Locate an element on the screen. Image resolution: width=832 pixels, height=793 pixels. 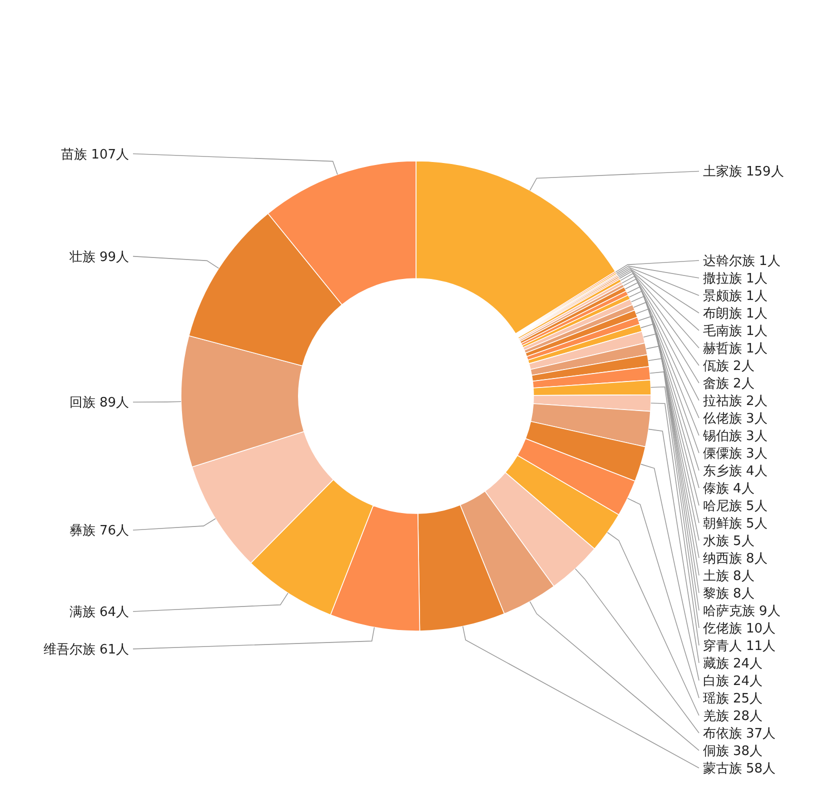
slice-label: 东乡族 is located at coordinates (722, 471).